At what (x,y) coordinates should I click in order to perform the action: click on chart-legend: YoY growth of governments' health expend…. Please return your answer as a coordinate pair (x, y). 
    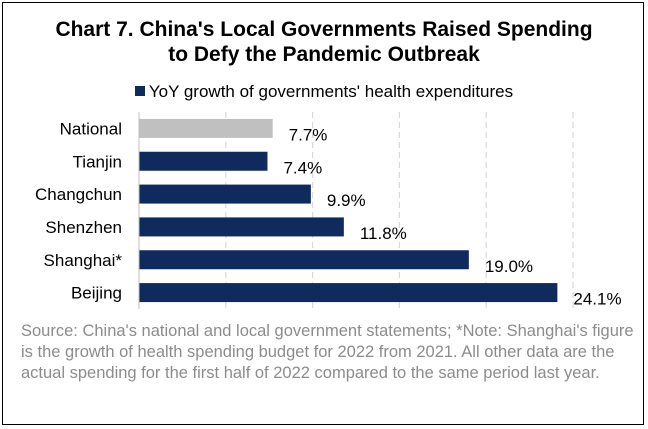
    Looking at the image, I should click on (324, 92).